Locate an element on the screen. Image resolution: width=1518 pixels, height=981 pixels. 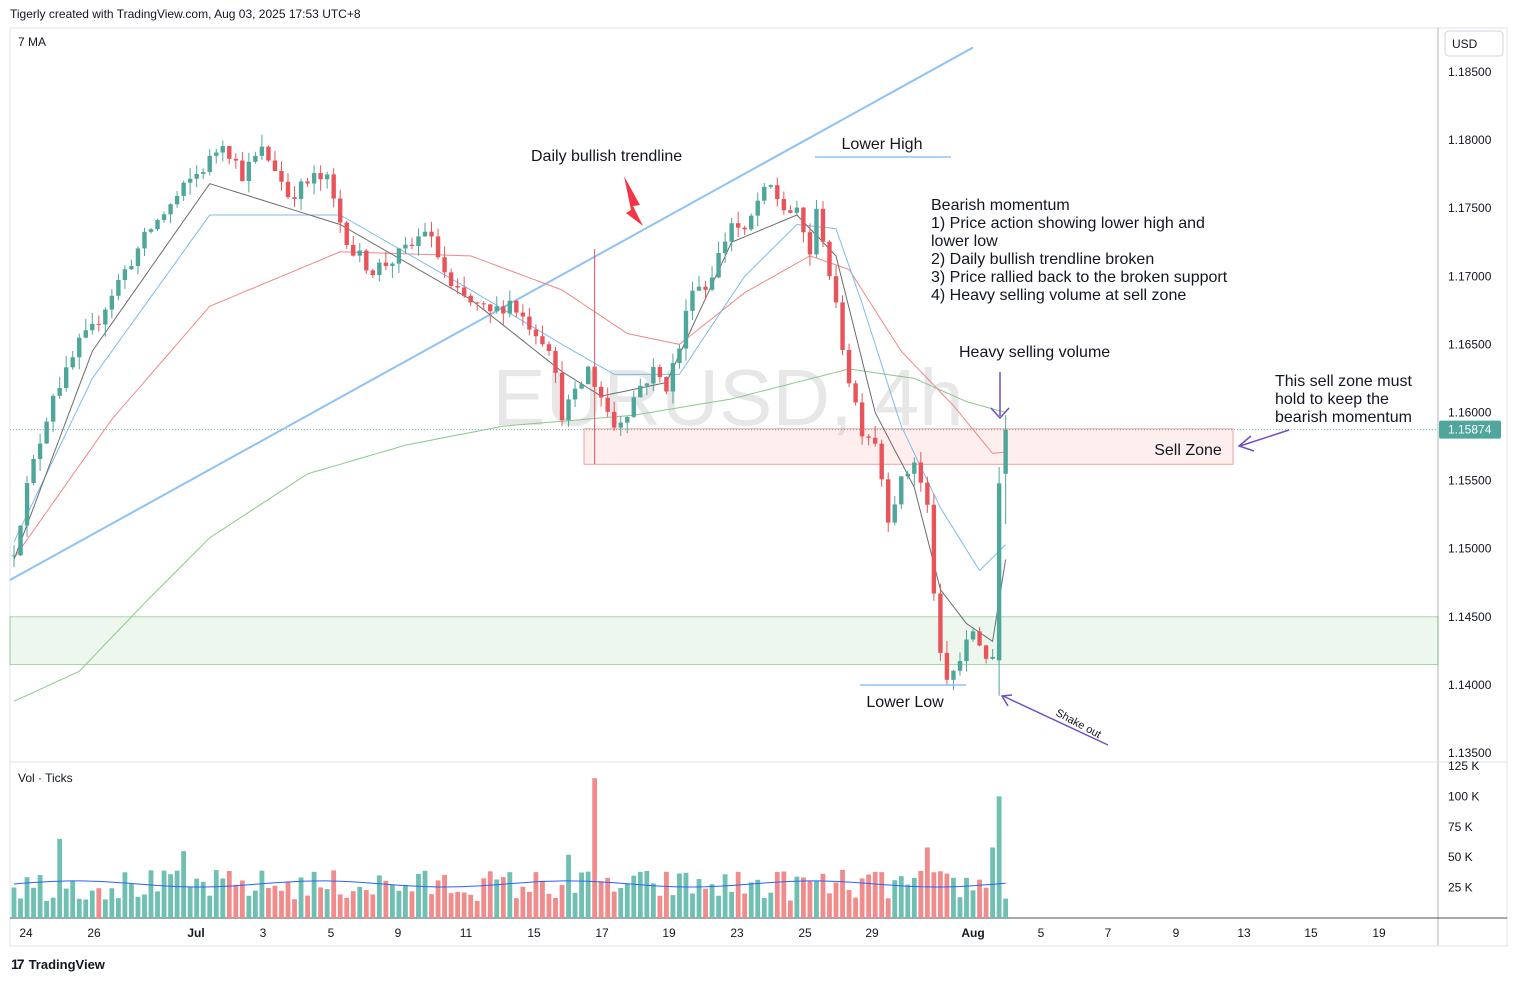
momentum-point: lower low is located at coordinates (964, 241).